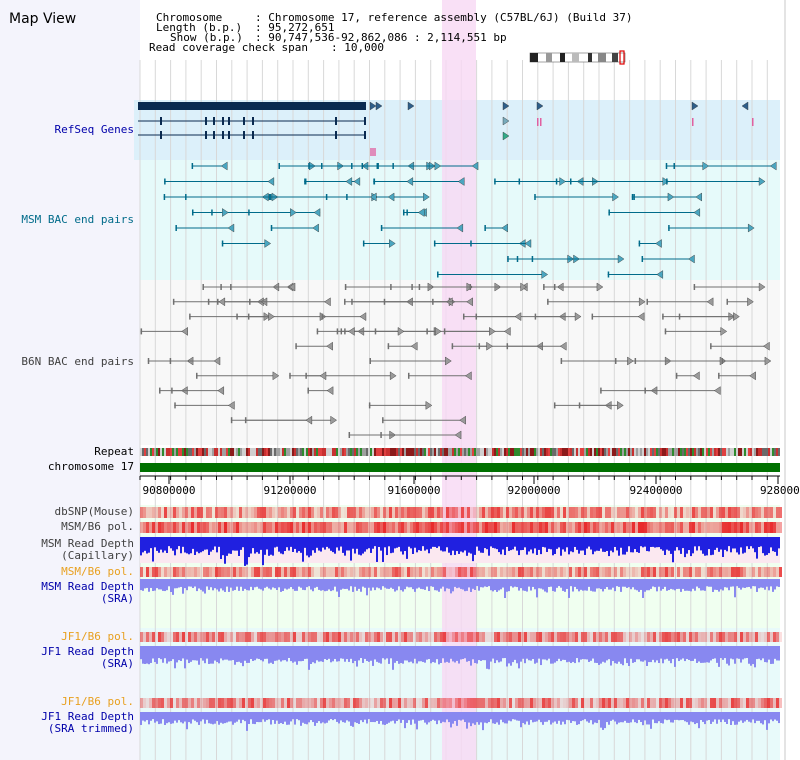  What do you see at coordinates (77, 361) in the screenshot?
I see `track-label-b6n-bac: B6N BAC end pairs` at bounding box center [77, 361].